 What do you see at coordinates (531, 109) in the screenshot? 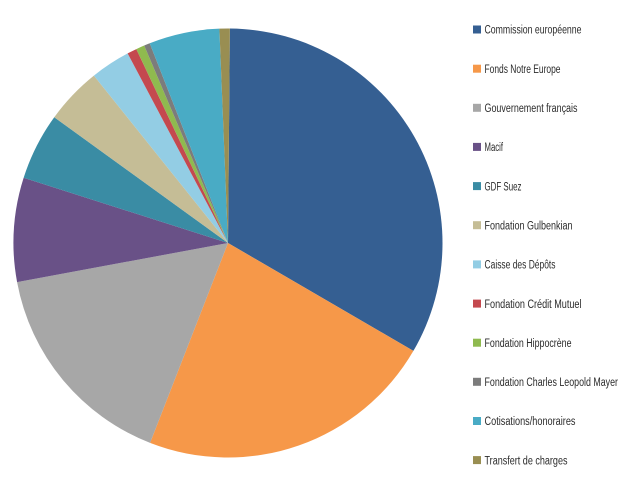
I see `svg-text: Gouvernement français` at bounding box center [531, 109].